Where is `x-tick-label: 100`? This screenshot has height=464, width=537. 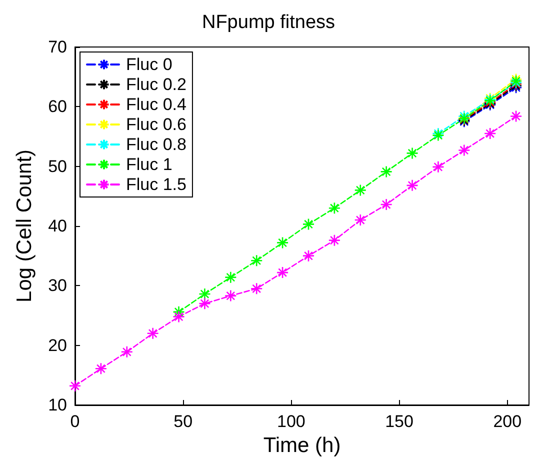
x-tick-label: 100 is located at coordinates (291, 421).